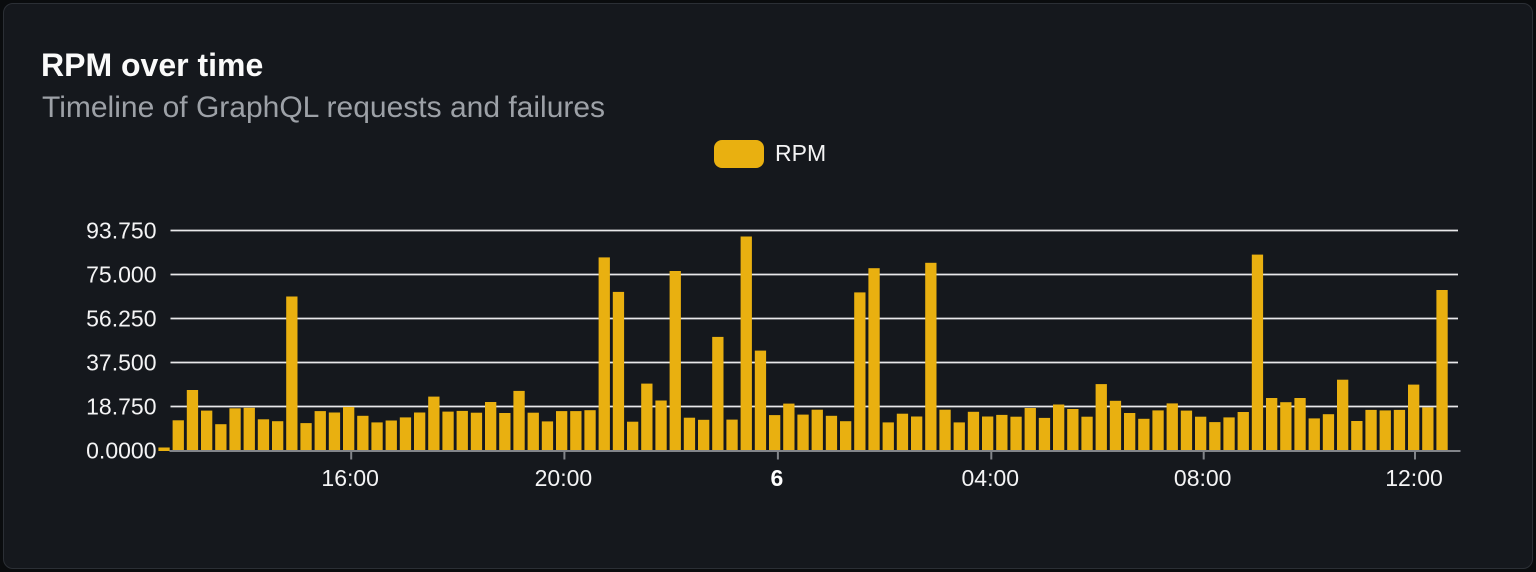 The height and width of the screenshot is (572, 1536). I want to click on svg-text: 56.250, so click(121, 318).